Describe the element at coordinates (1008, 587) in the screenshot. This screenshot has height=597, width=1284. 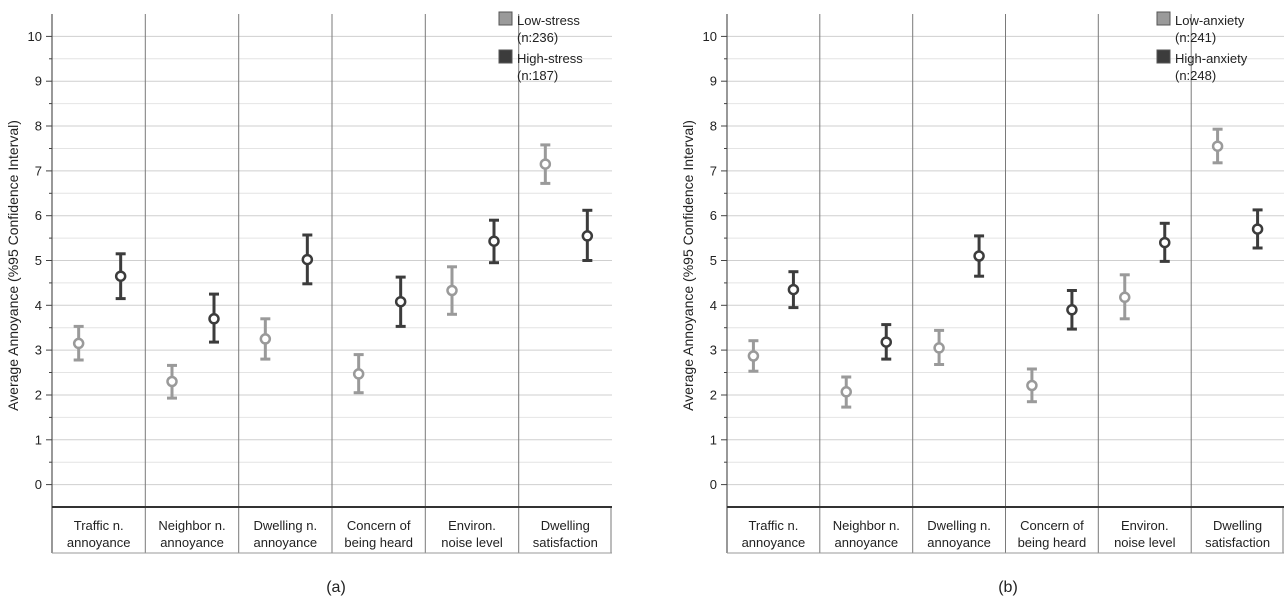
I see `panel-caption: (b)` at that location.